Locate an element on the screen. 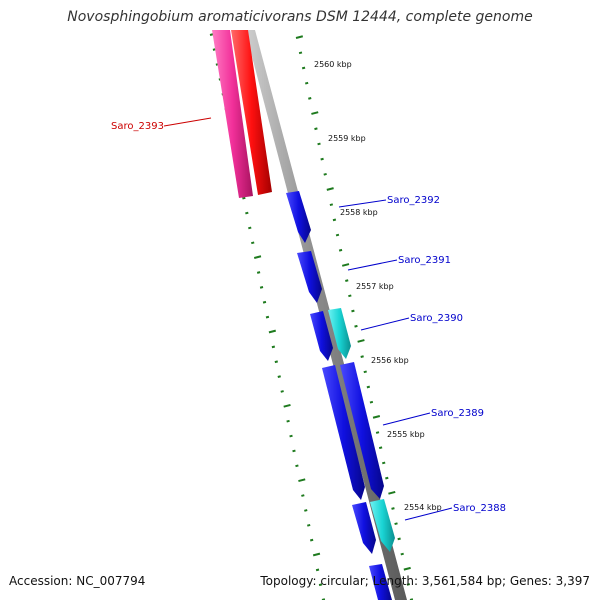 This screenshot has width=600, height=600. scale-label: 2554 kbp is located at coordinates (423, 507).